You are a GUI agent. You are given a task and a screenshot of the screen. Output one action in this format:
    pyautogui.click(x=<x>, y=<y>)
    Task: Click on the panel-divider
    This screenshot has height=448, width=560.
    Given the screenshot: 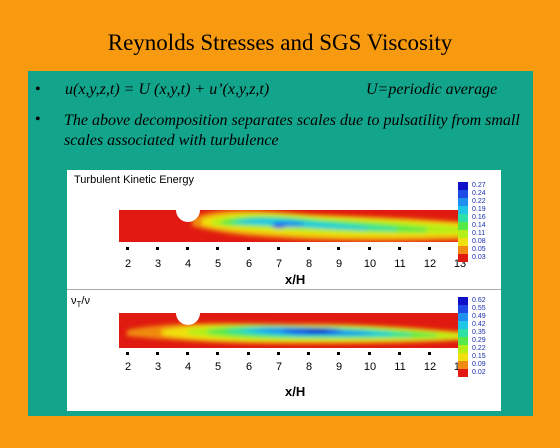 What is the action you would take?
    pyautogui.click(x=284, y=289)
    